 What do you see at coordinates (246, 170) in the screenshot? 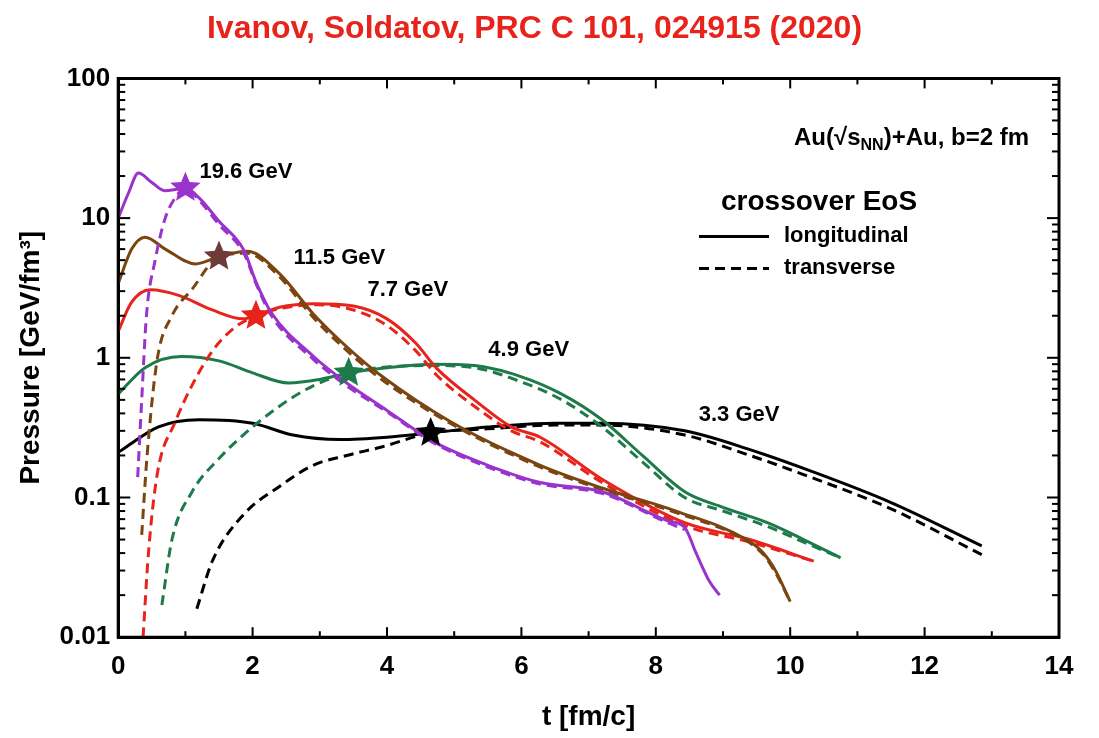
I see `annotation: 19.6 GeV` at bounding box center [246, 170].